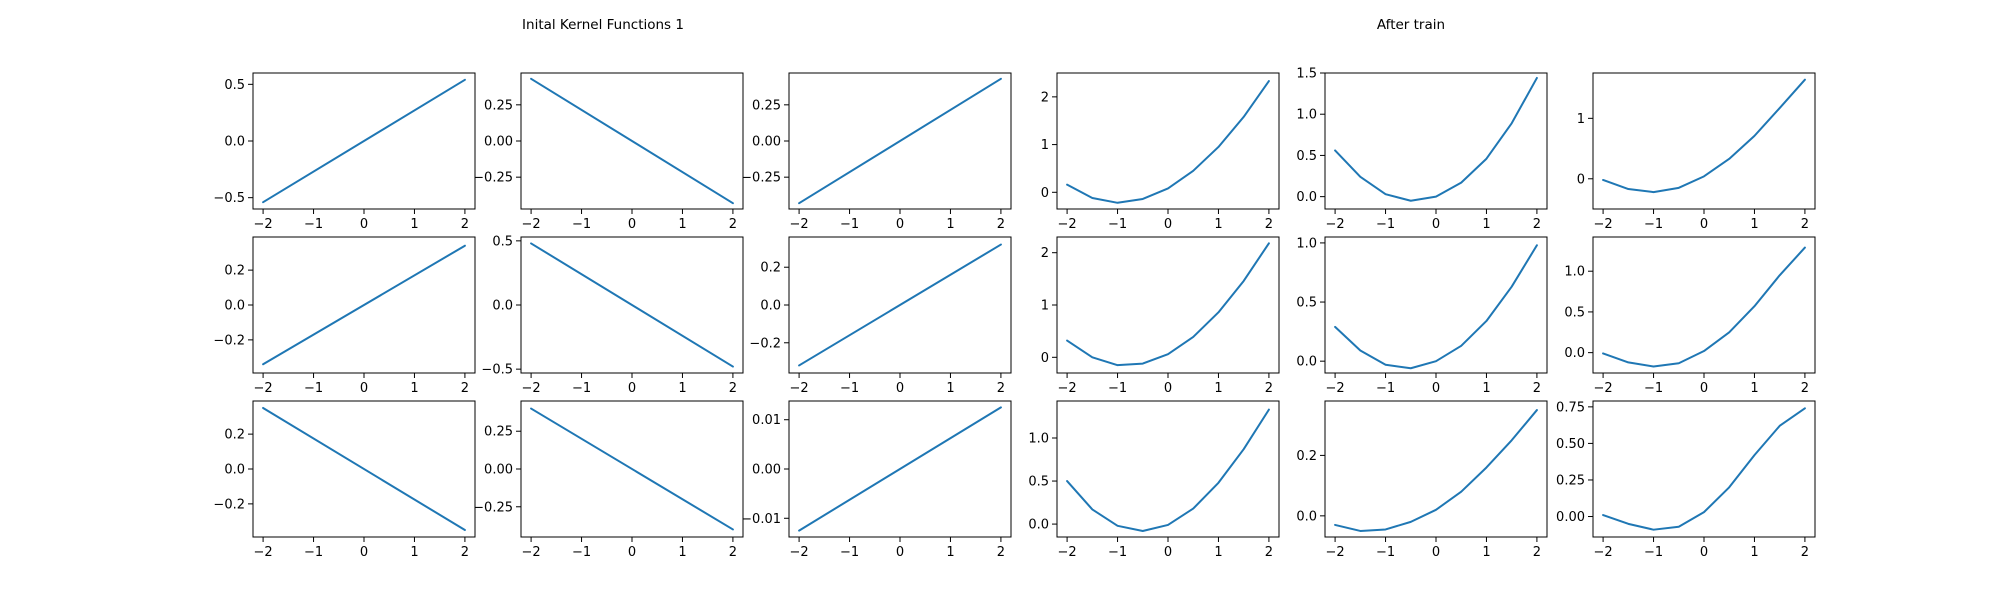 This screenshot has width=2000, height=600. Describe the element at coordinates (1045, 193) in the screenshot. I see `y-tick-label: 0` at that location.